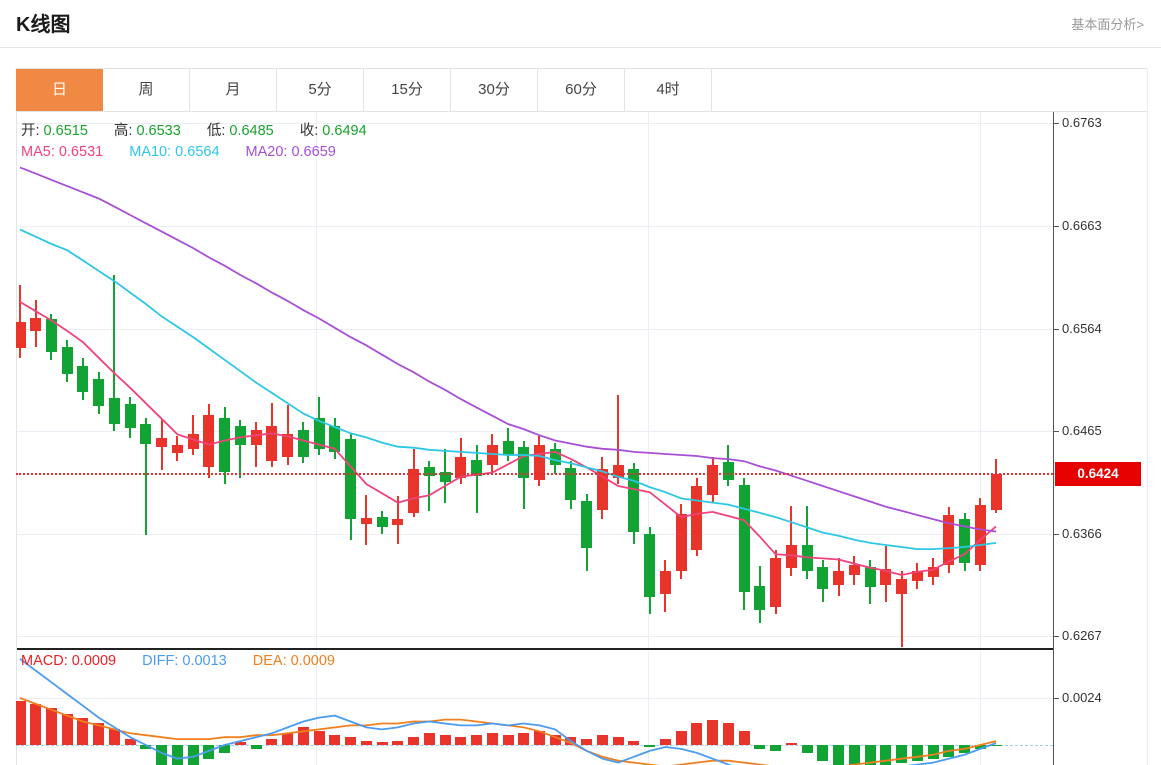  Describe the element at coordinates (180, 661) in the screenshot. I see `macd-legend: MACD: 0.0009 DIFF: 0.0013 DEA: 0.0009` at that location.